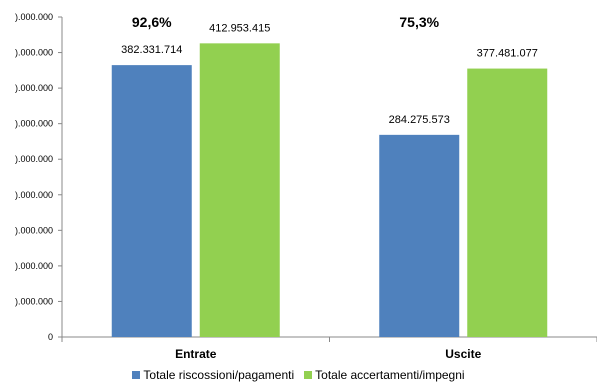  I want to click on x-category-label: Entrate, so click(196, 354).